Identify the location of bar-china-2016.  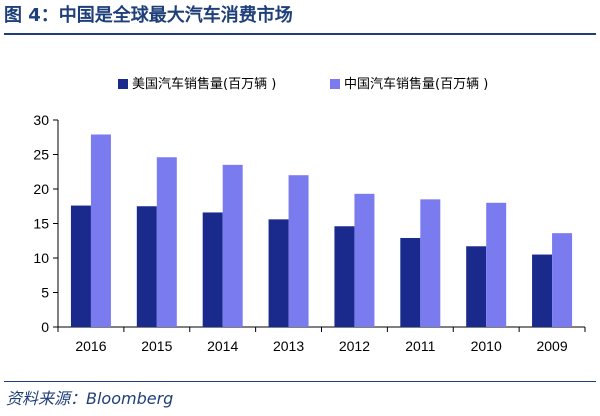
(100, 230).